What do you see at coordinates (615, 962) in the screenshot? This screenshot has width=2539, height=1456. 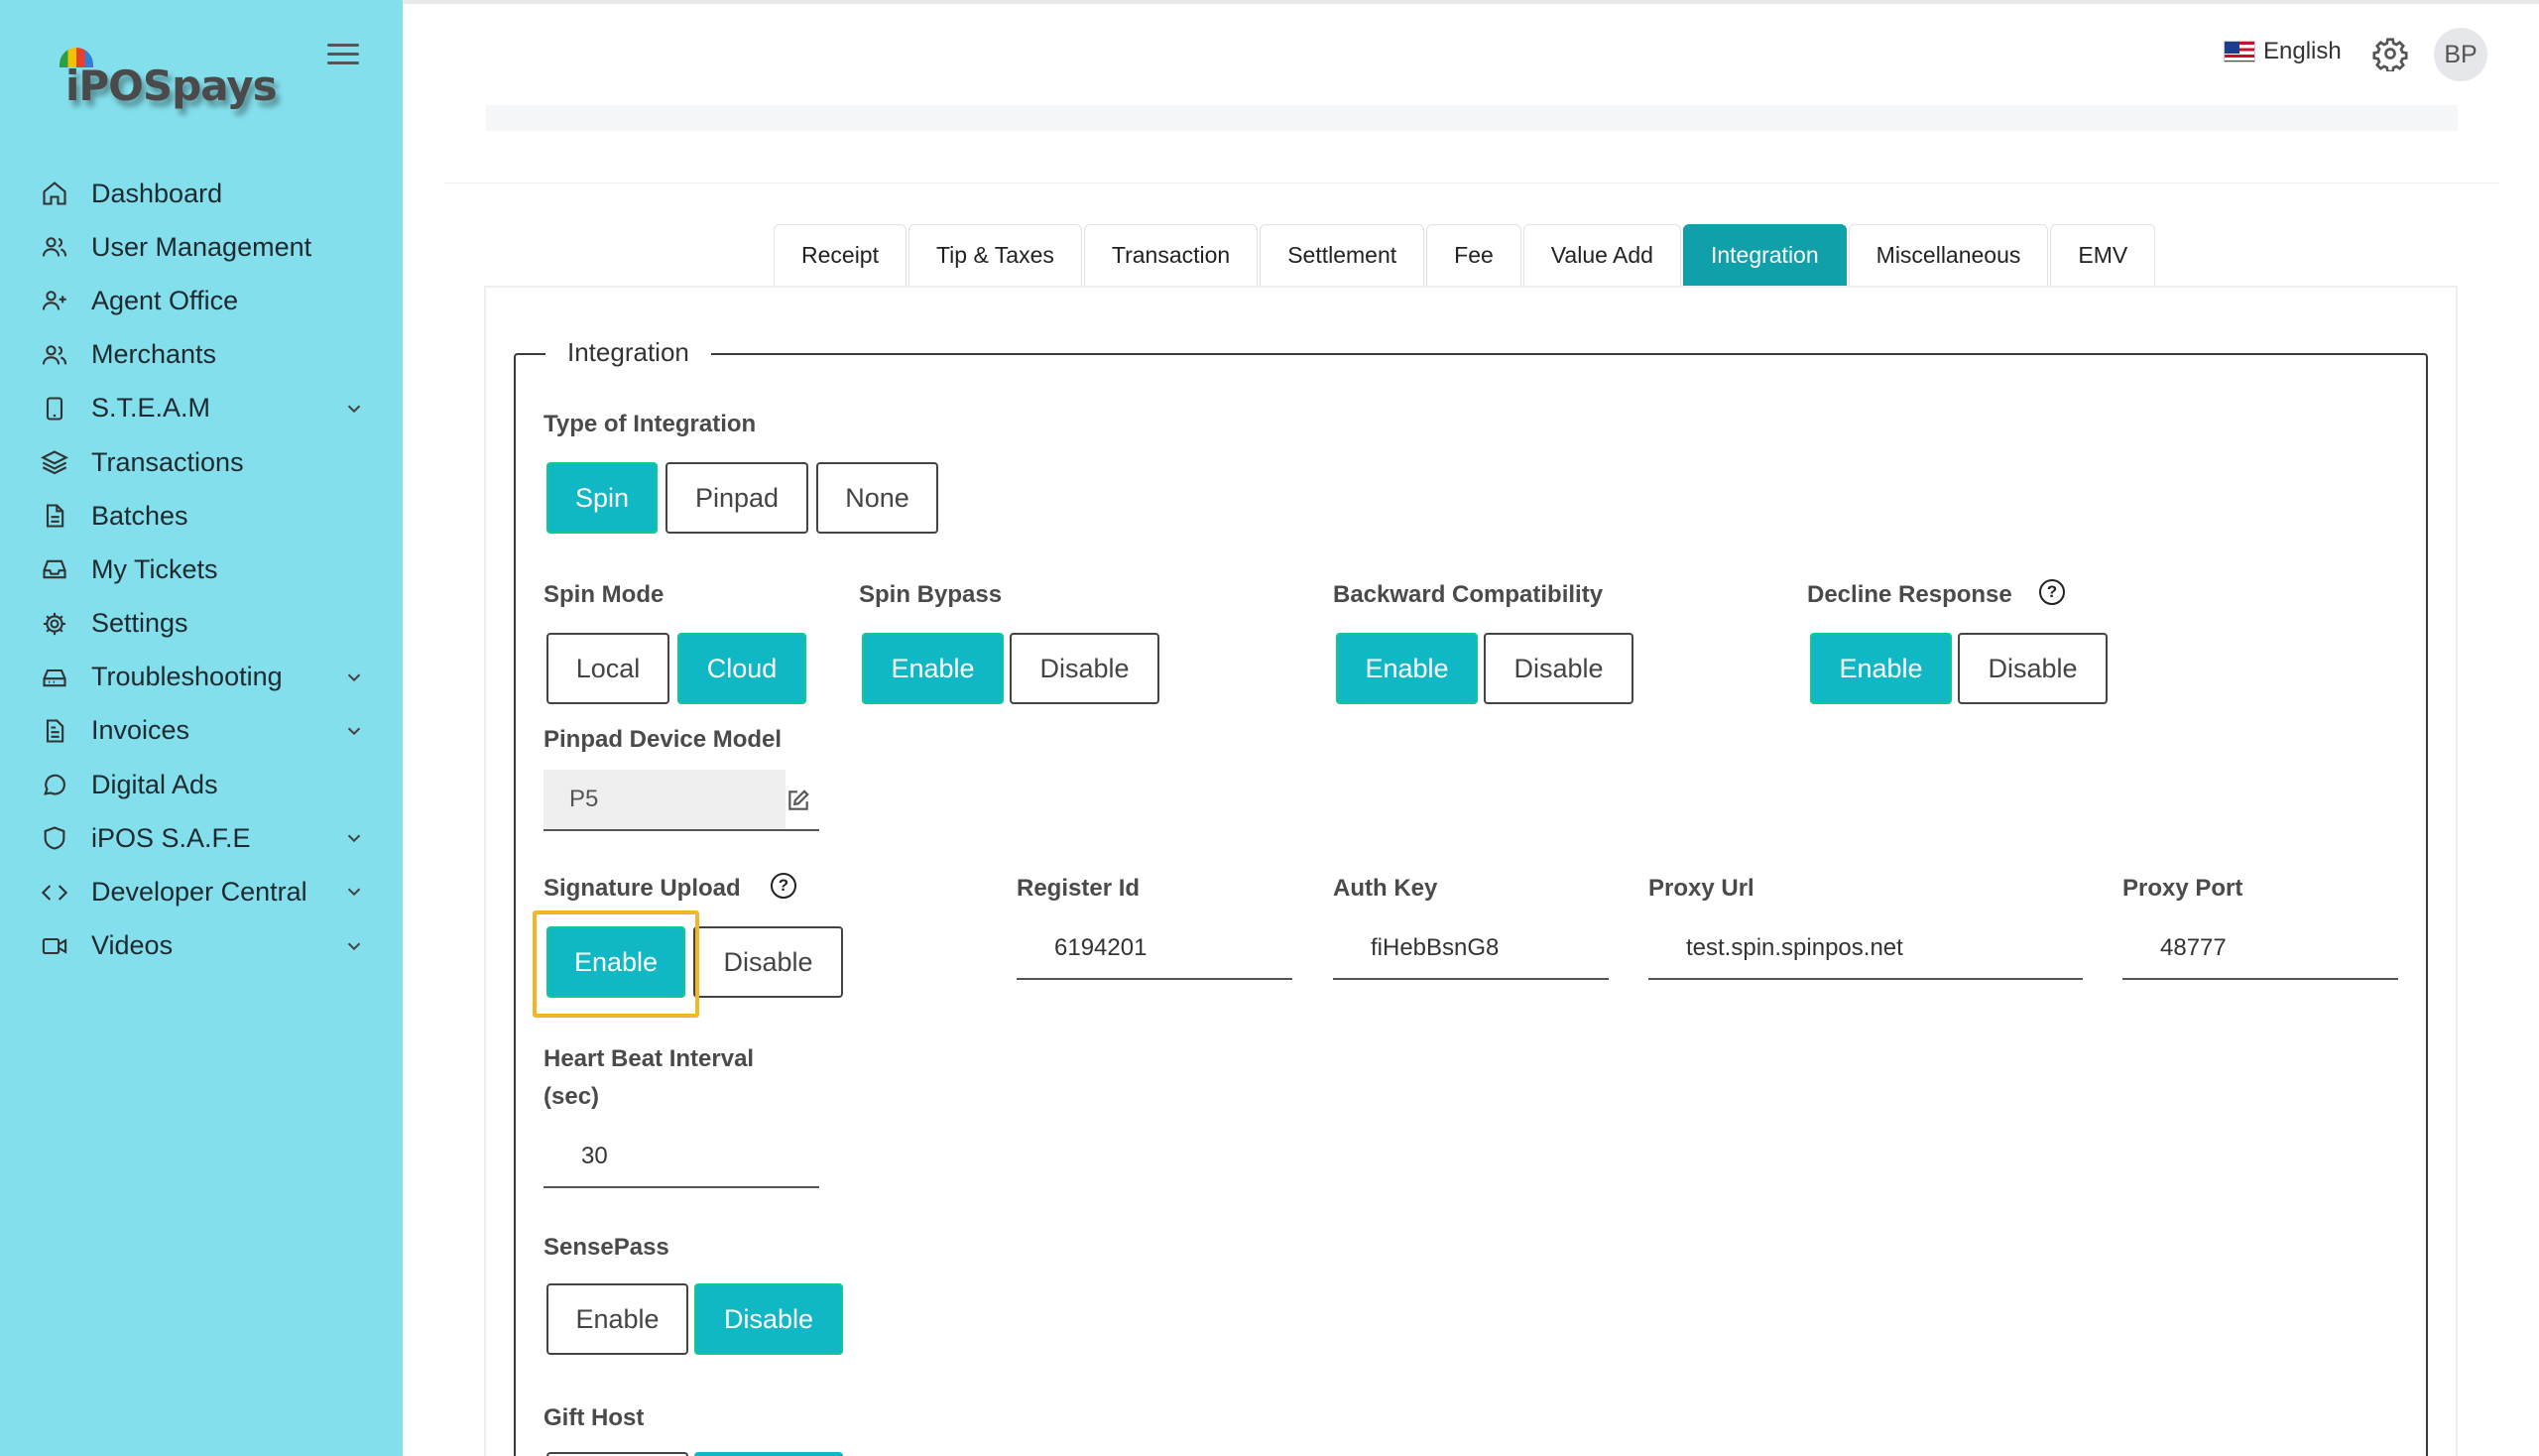 I see `signature-upload-enable-button: Enable` at bounding box center [615, 962].